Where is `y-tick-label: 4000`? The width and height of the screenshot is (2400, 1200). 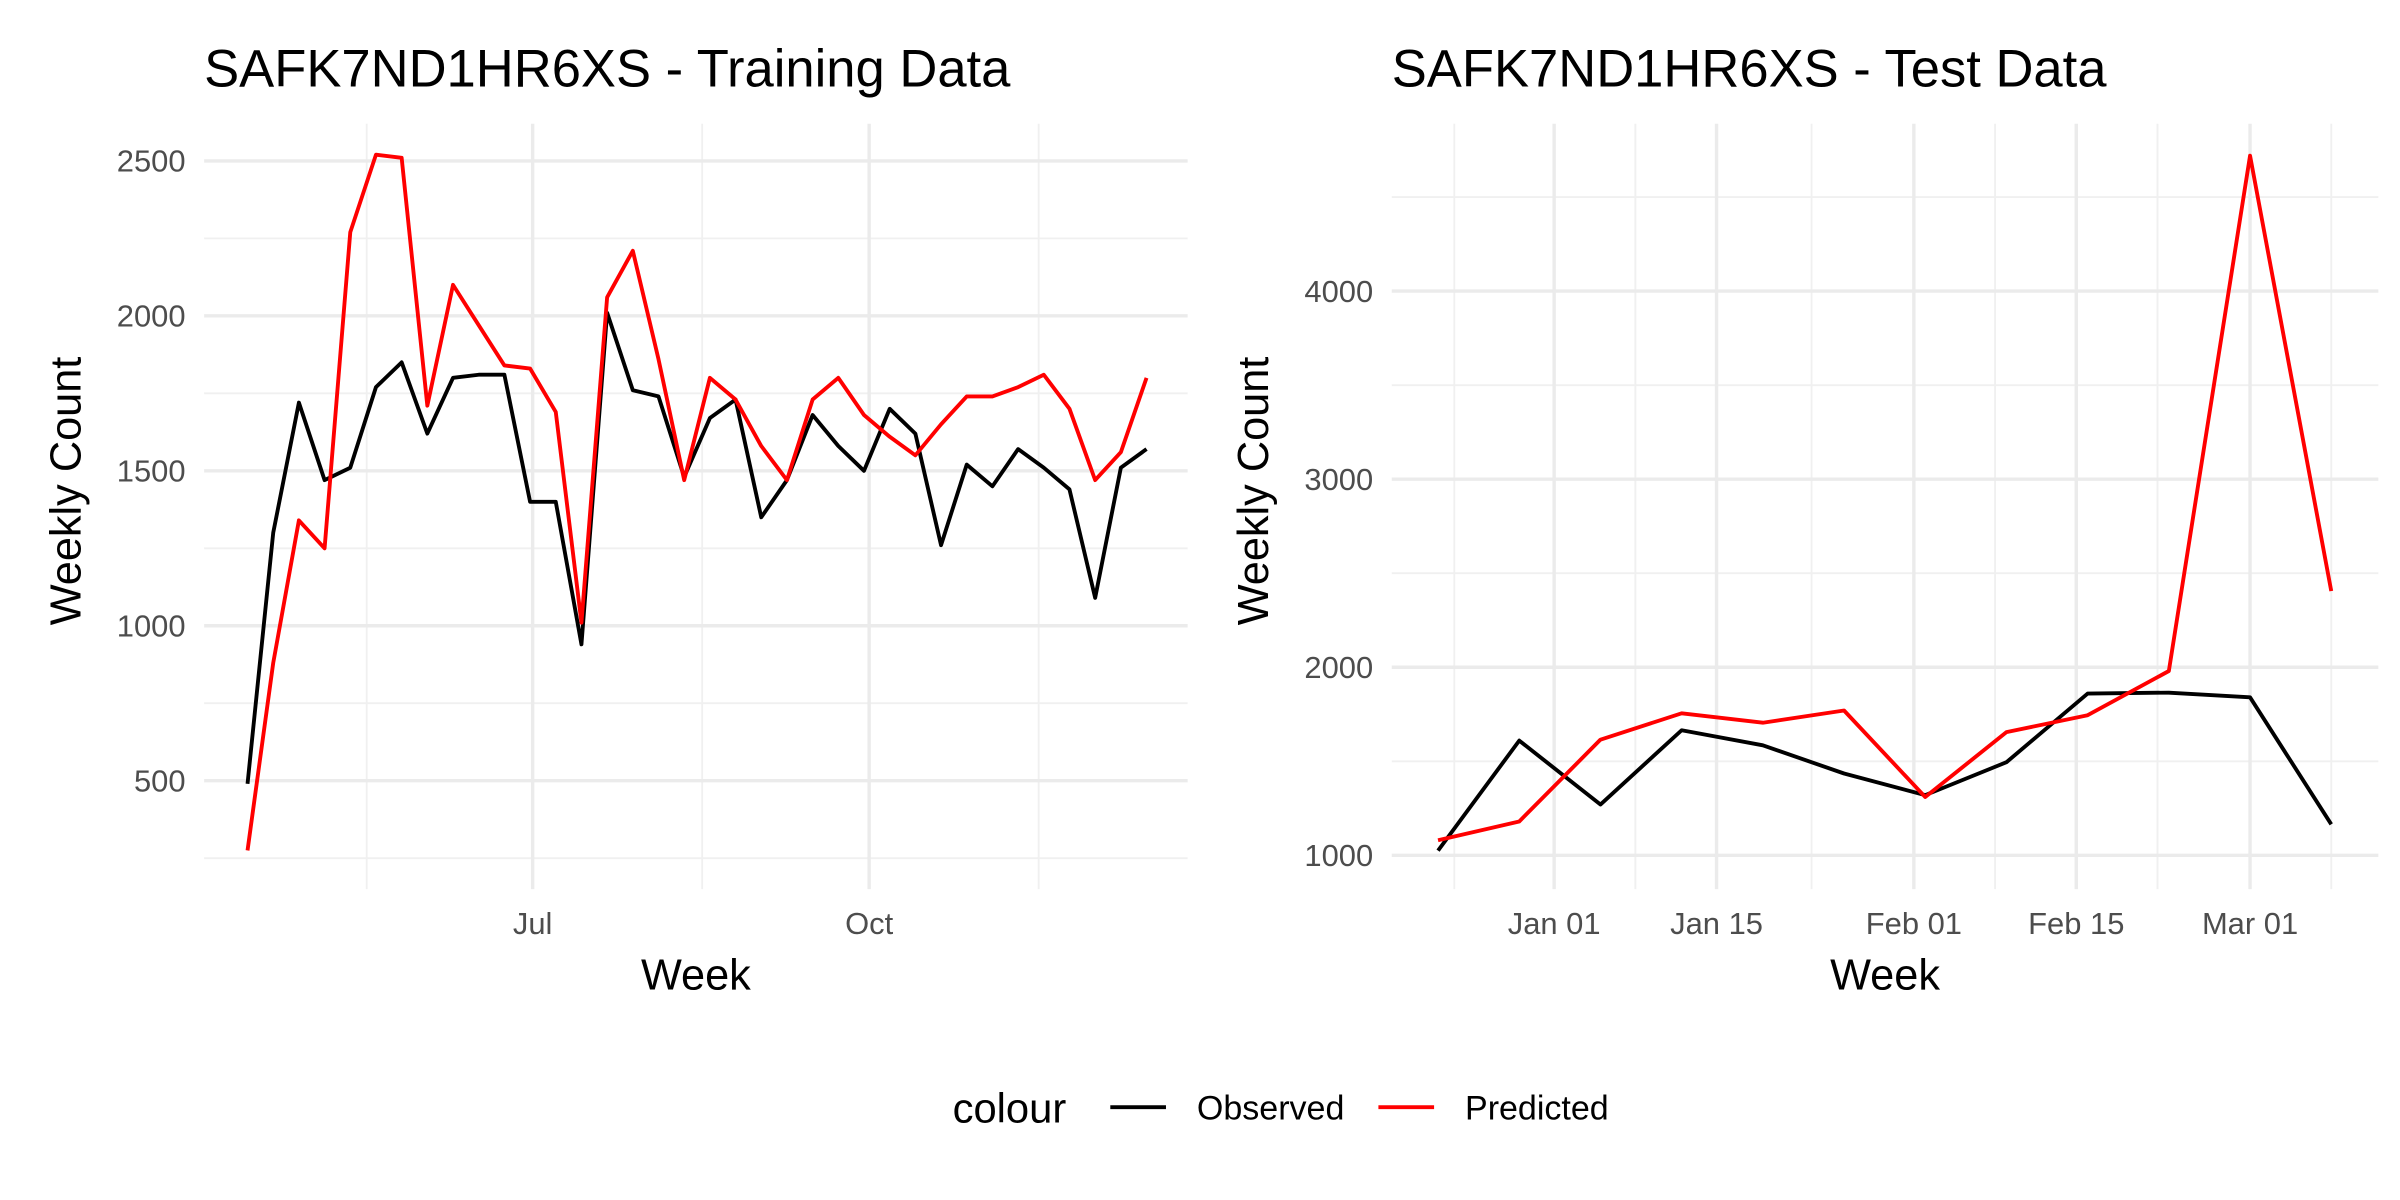 y-tick-label: 4000 is located at coordinates (1338, 291).